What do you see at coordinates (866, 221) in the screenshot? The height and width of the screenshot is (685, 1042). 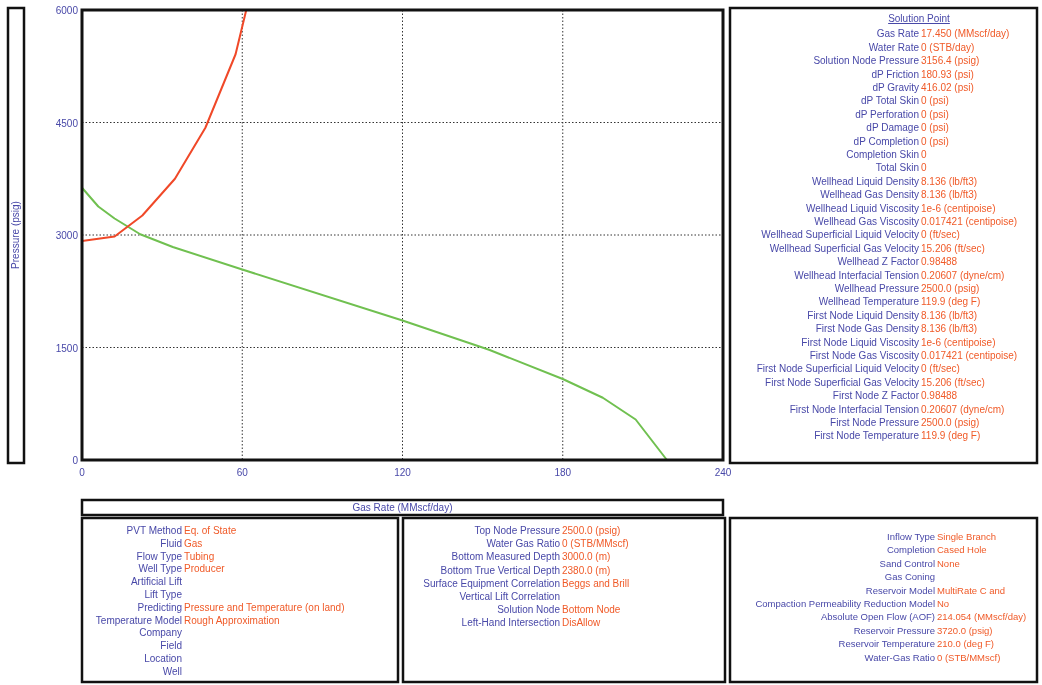 I see `category-label: Wellhead Gas Viscosity` at bounding box center [866, 221].